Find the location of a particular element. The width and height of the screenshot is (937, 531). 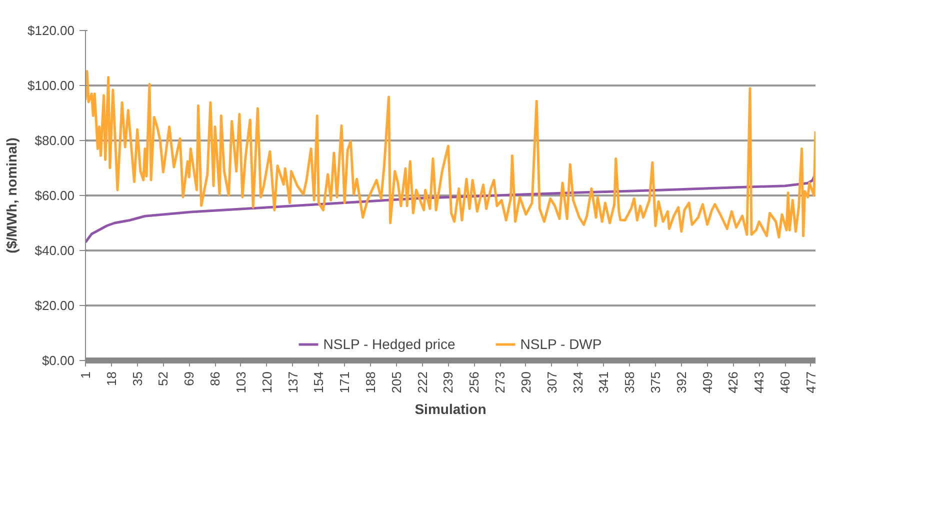

x-tick-label: 256 is located at coordinates (474, 382).